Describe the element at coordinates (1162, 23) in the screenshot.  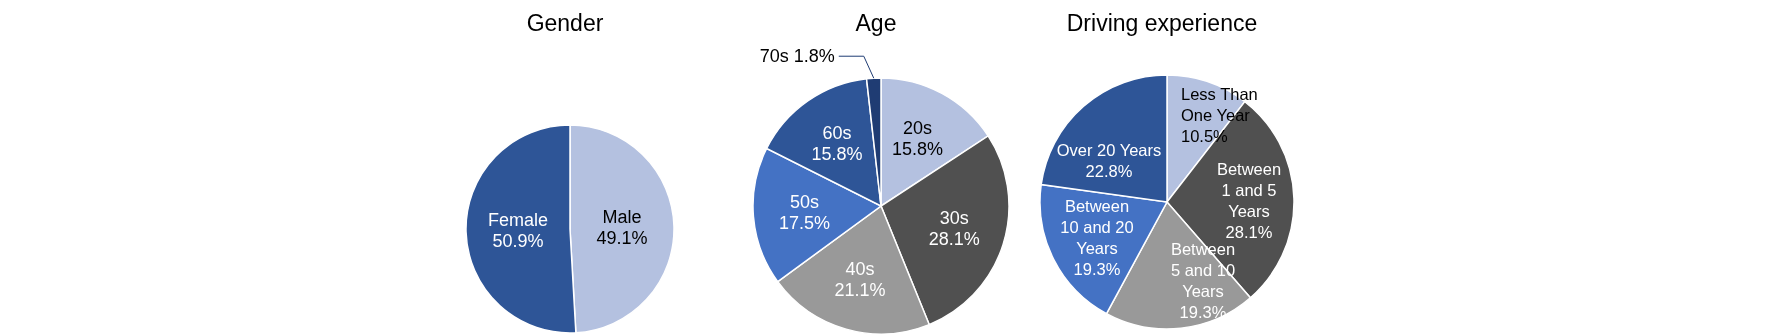
I see `chart-title: Driving experience` at that location.